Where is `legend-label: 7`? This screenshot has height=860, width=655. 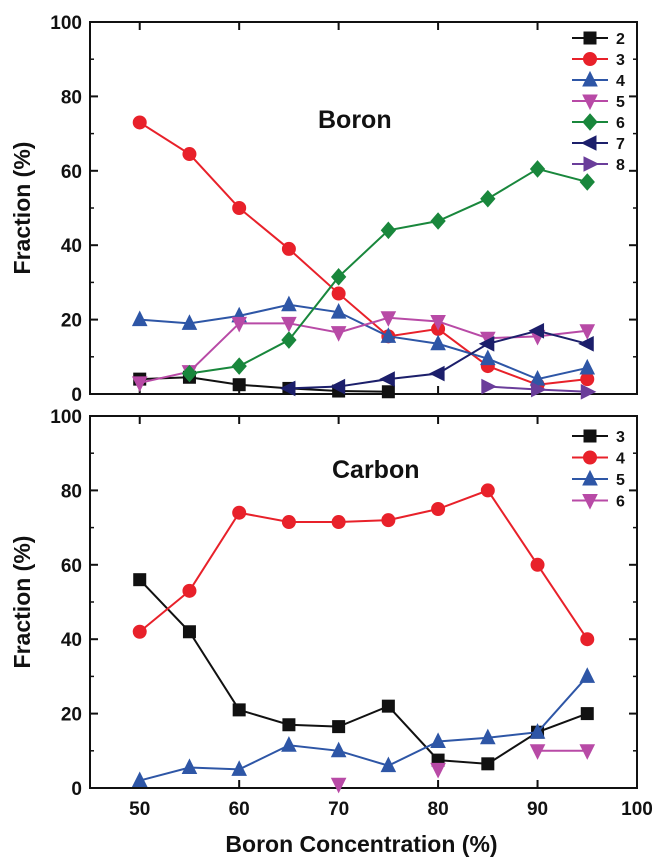 legend-label: 7 is located at coordinates (620, 144).